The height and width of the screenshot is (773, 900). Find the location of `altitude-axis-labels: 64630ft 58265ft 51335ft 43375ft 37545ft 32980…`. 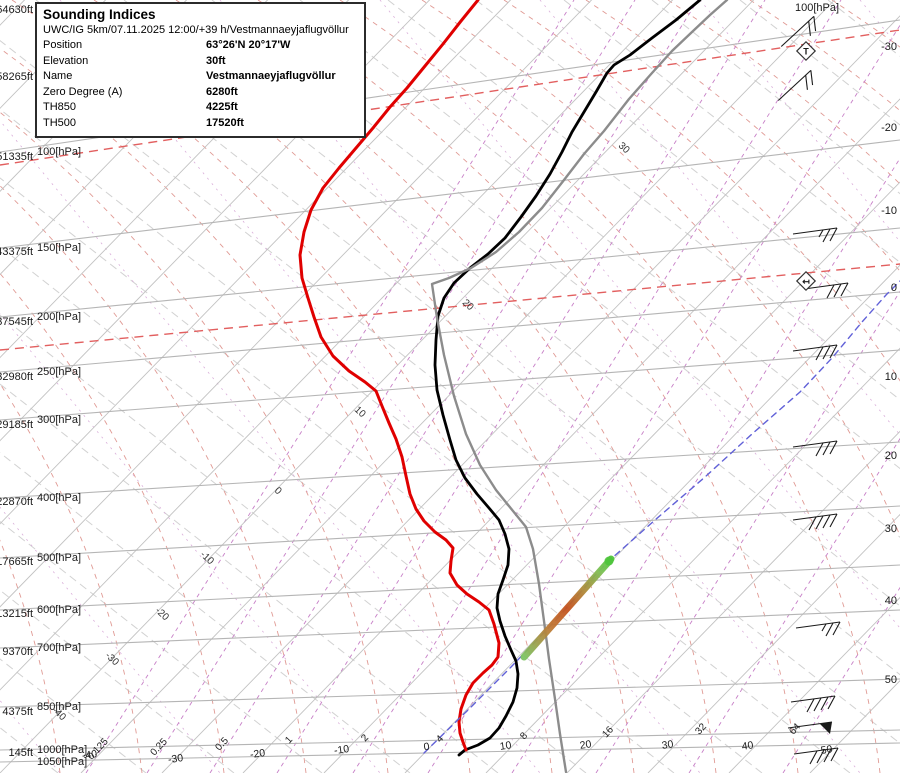

altitude-axis-labels: 64630ft 58265ft 51335ft 43375ft 37545ft 32980… is located at coordinates (16, 381).